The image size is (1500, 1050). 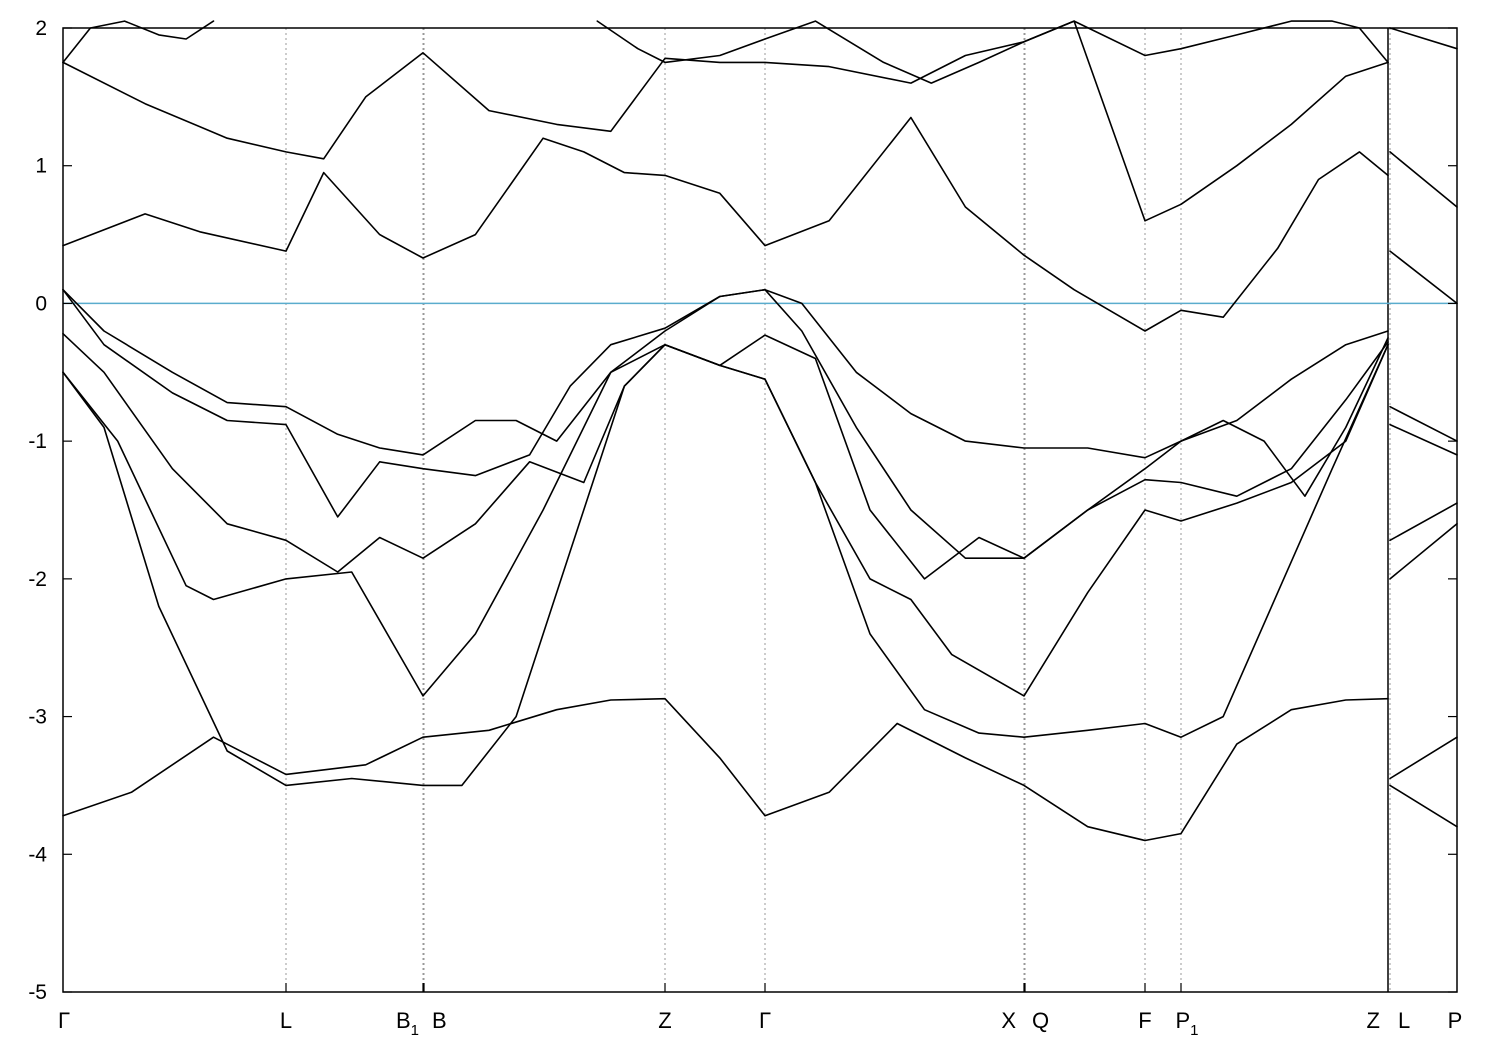 What do you see at coordinates (1008, 1020) in the screenshot?
I see `kpoint-label: X` at bounding box center [1008, 1020].